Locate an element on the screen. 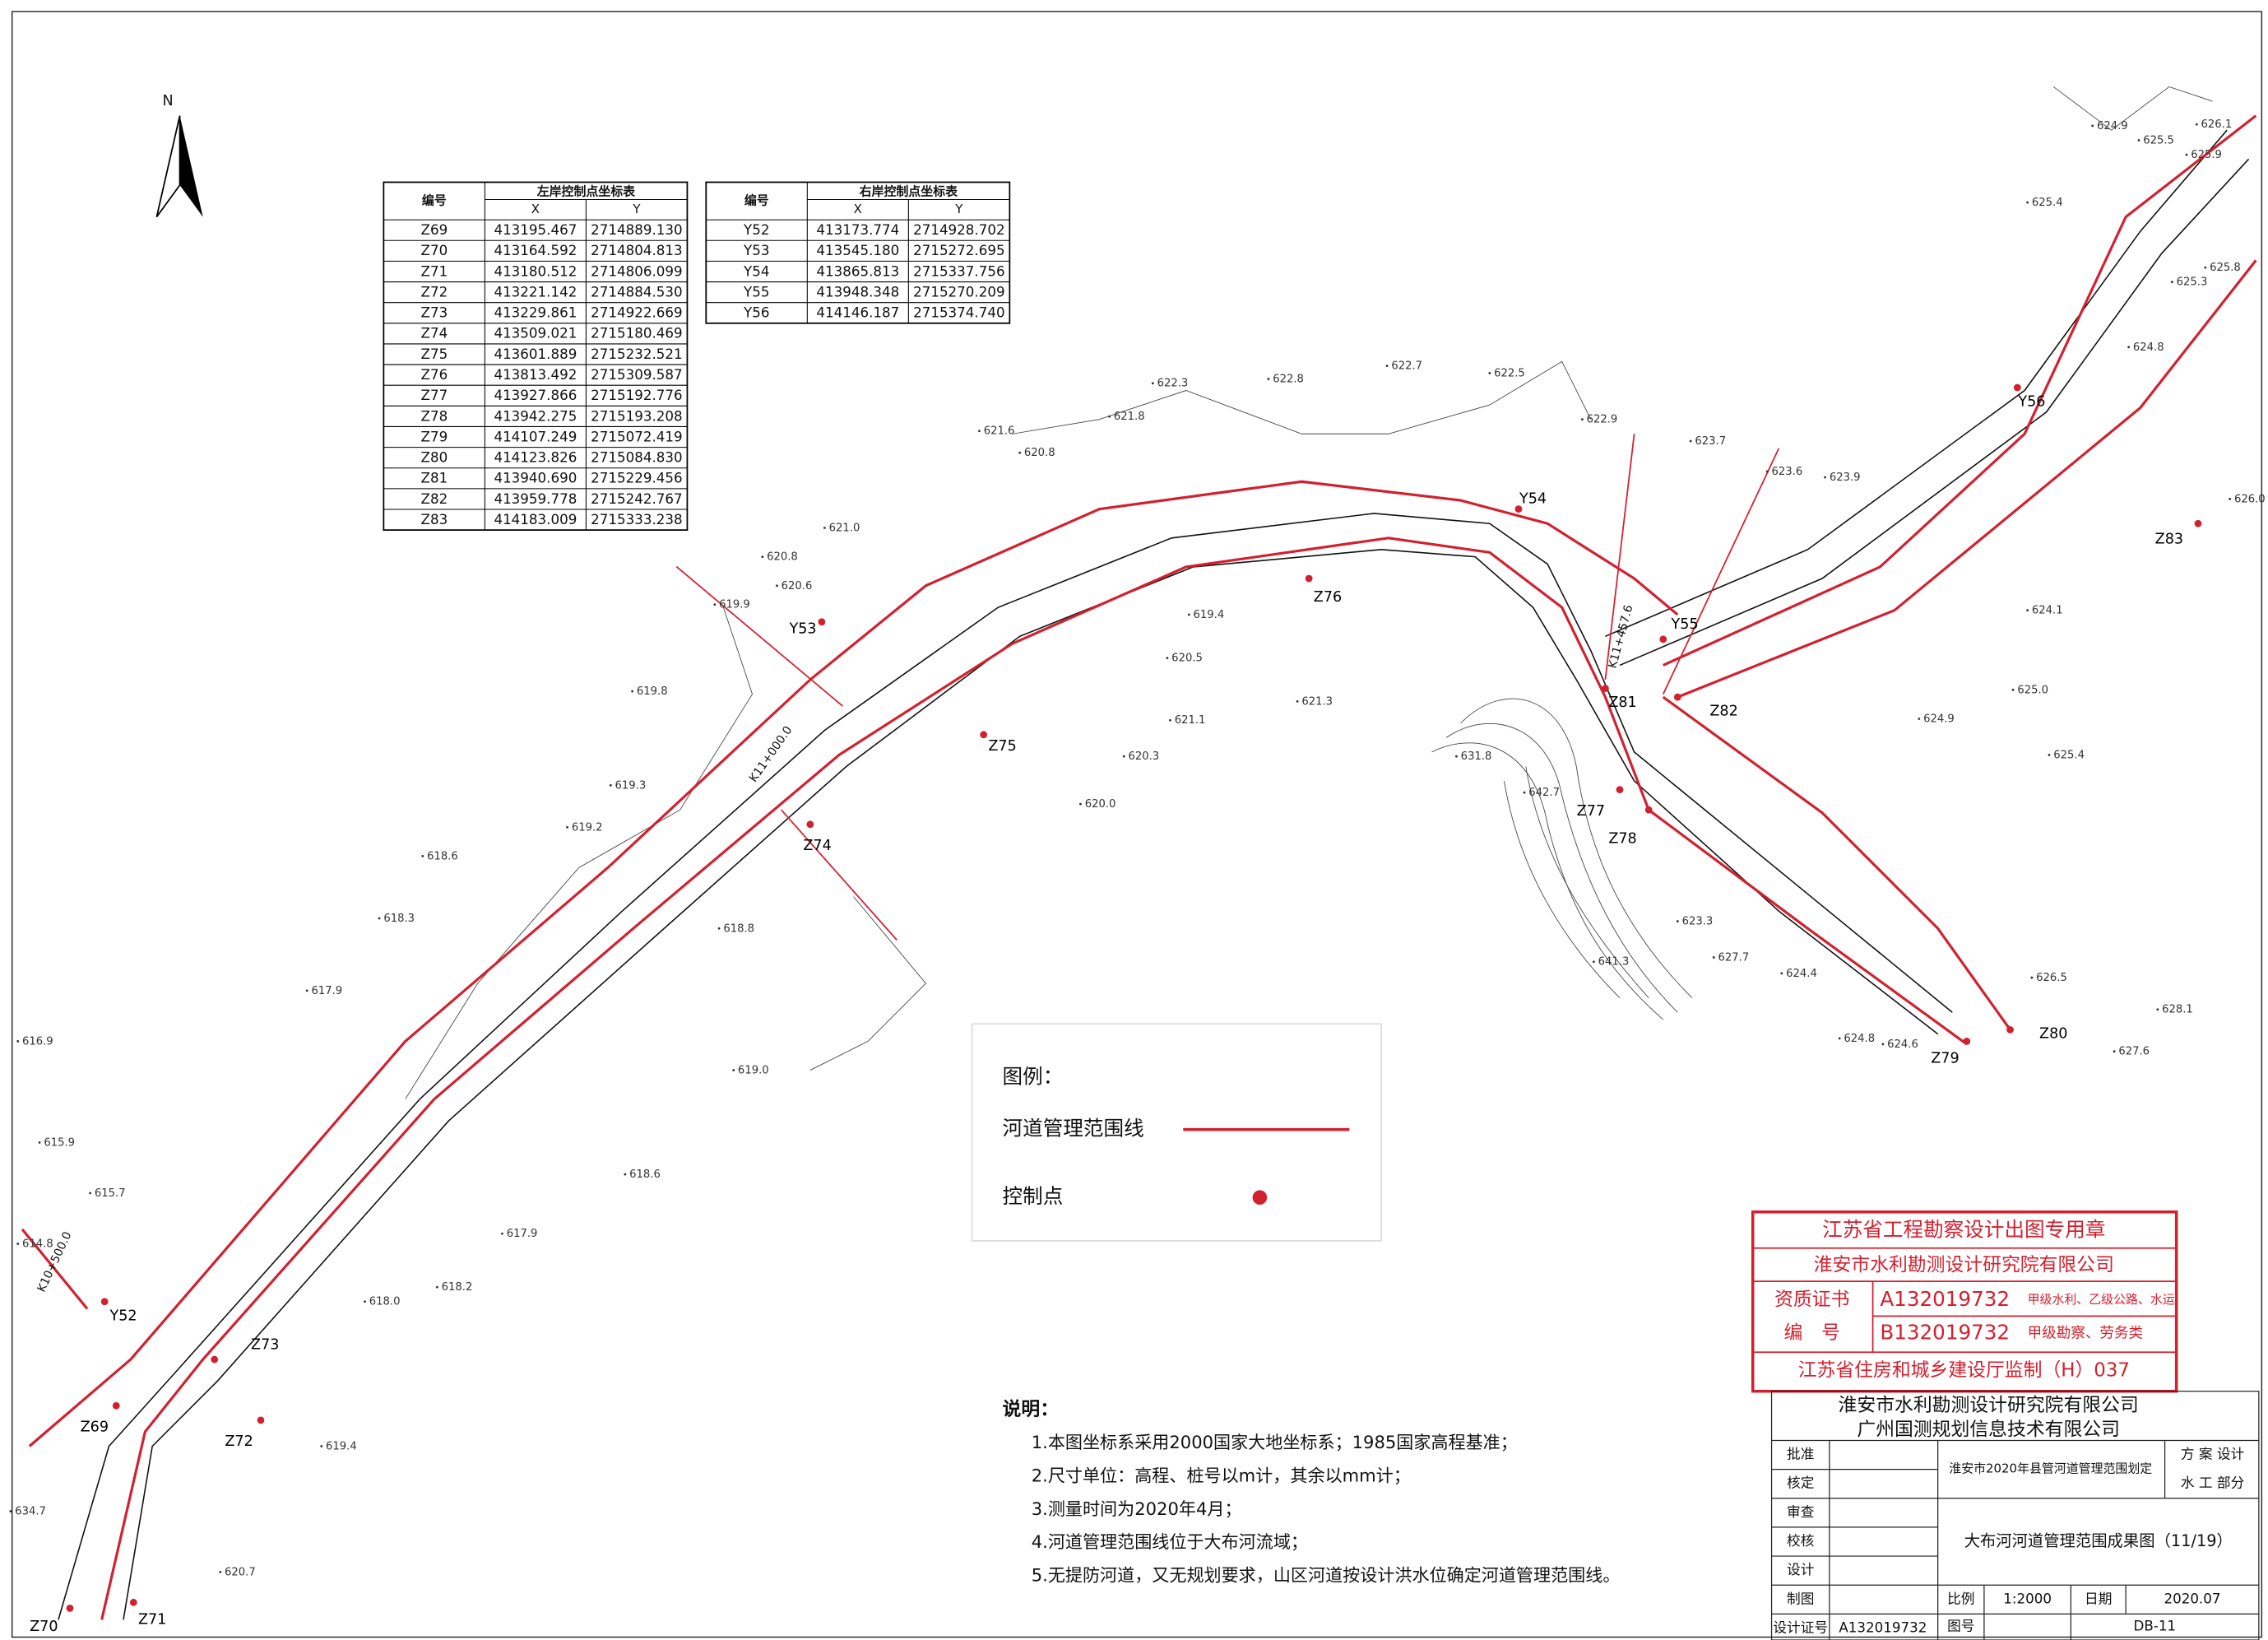 The width and height of the screenshot is (2268, 1640). table-cell: Z80 is located at coordinates (434, 458).